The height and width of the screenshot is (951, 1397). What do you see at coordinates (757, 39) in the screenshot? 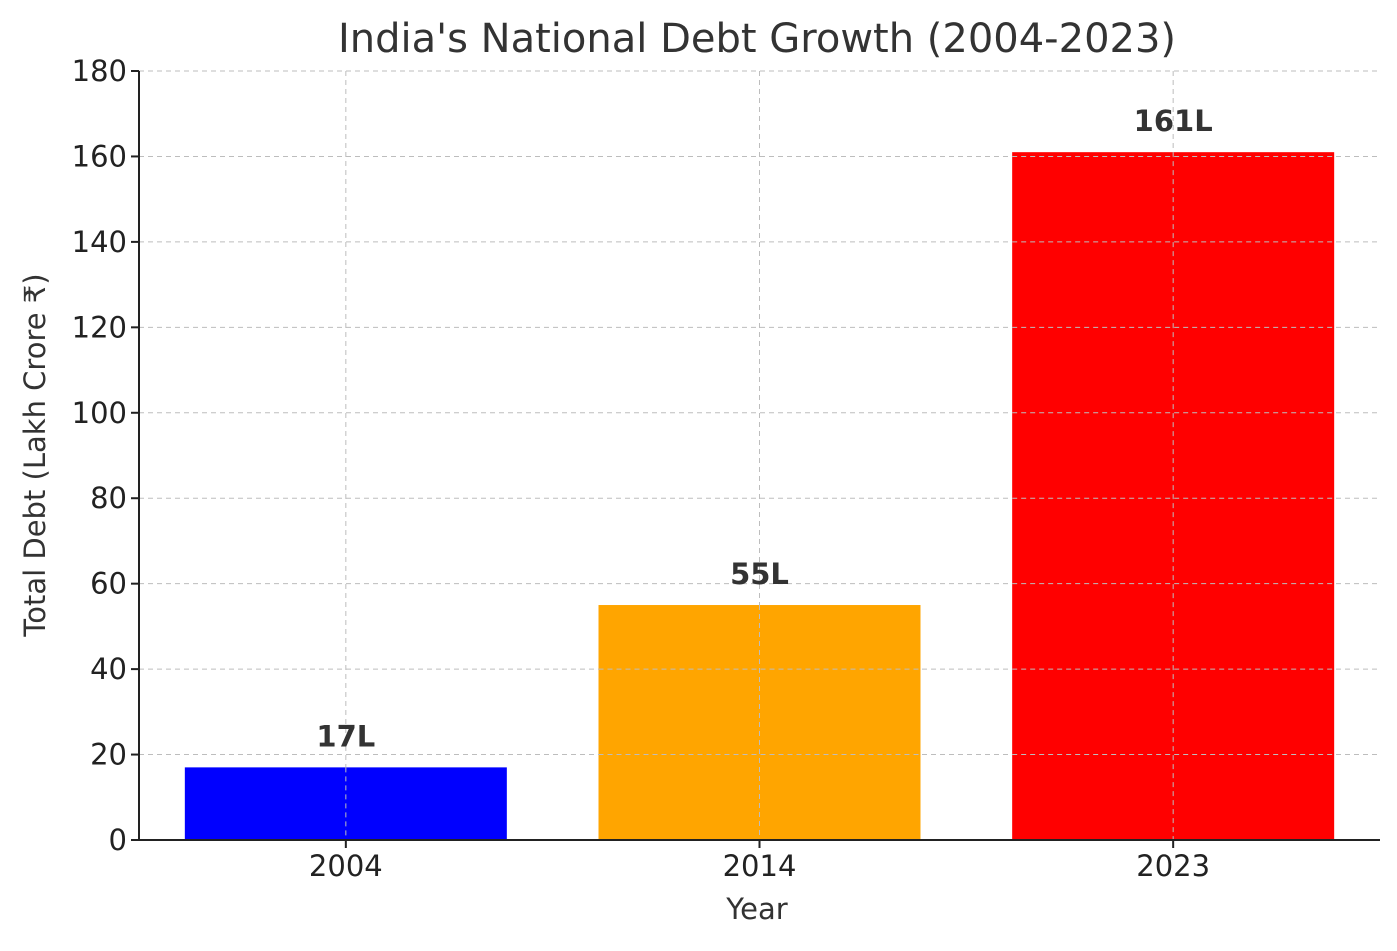
I see `chart-title: India's National Debt Growth (2004-2023)` at bounding box center [757, 39].